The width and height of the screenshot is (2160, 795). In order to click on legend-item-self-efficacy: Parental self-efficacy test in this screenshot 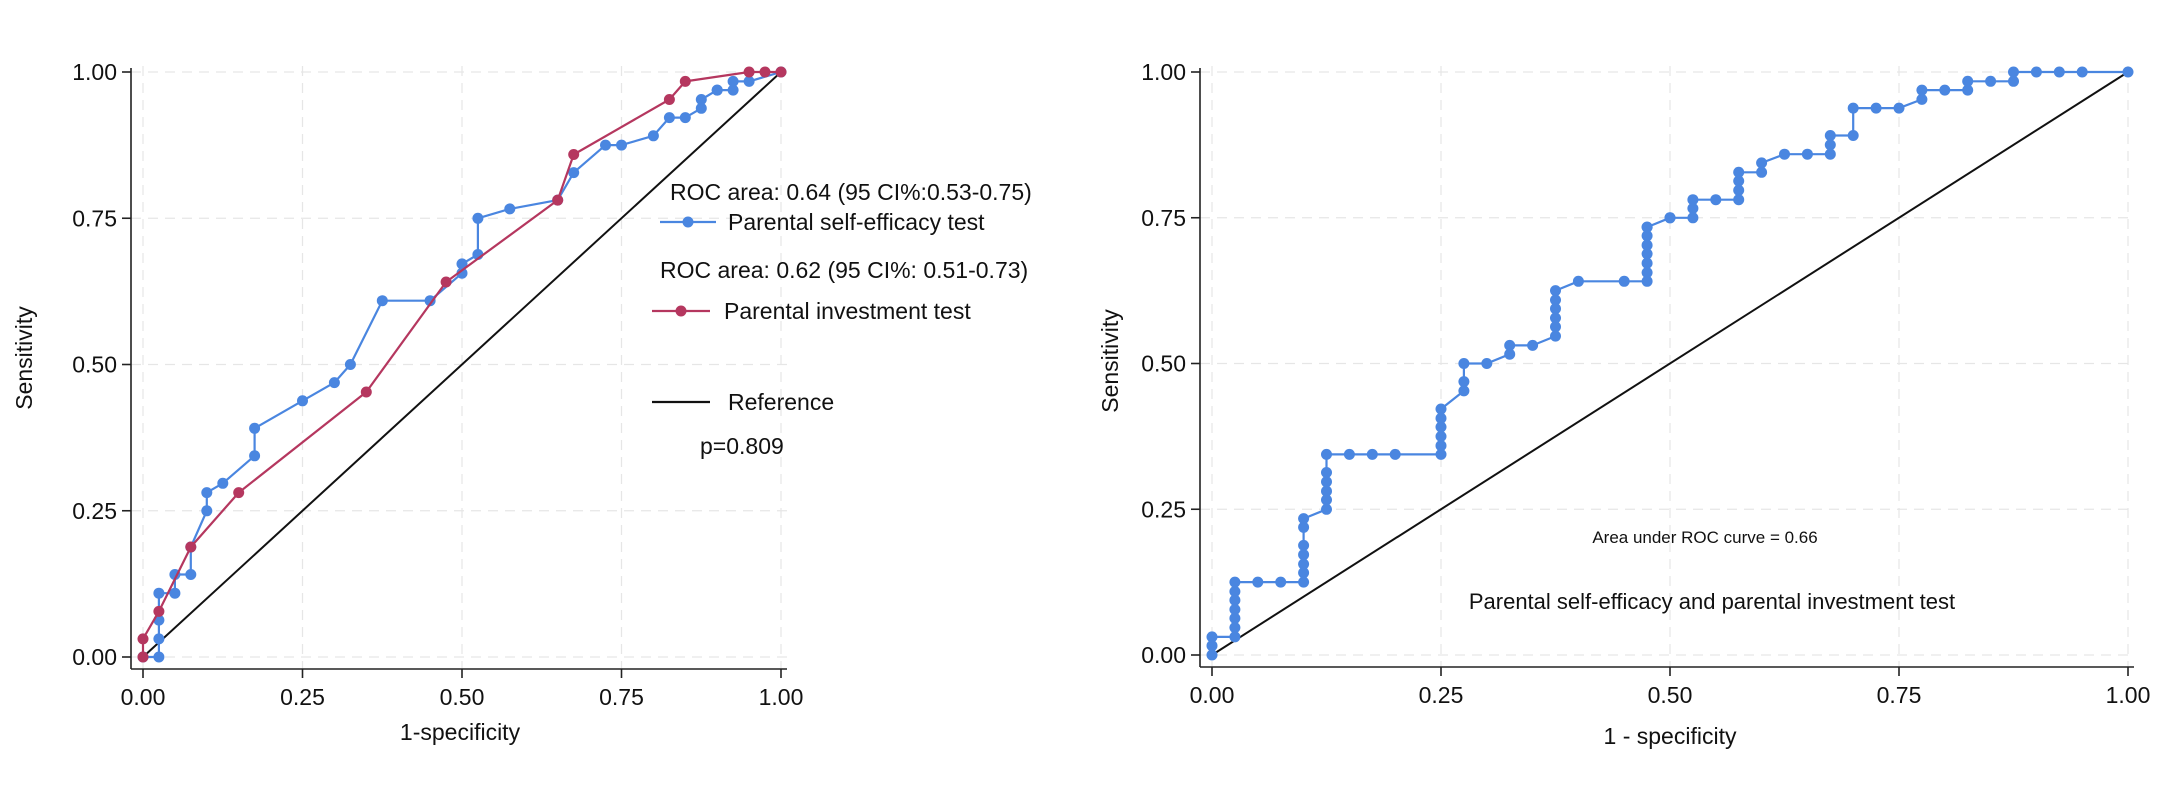, I will do `click(822, 222)`.